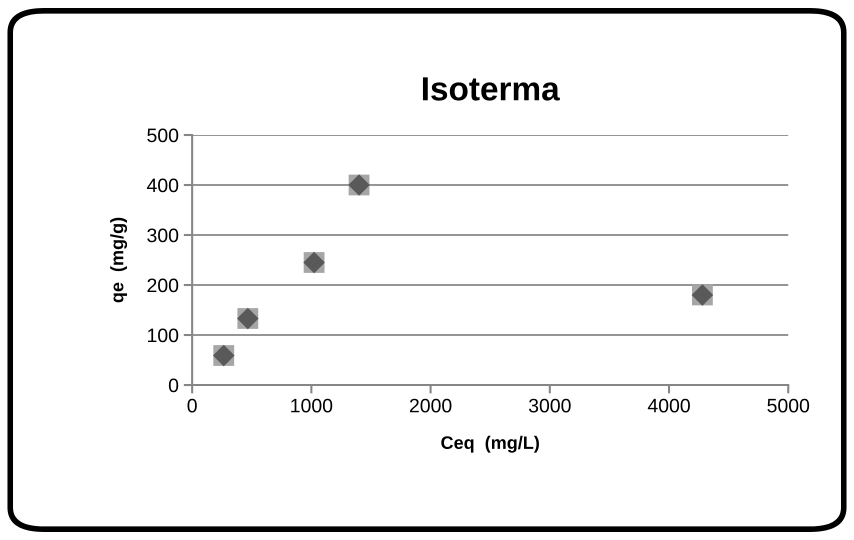 The image size is (854, 540). What do you see at coordinates (549, 405) in the screenshot?
I see `x-tick-label: 3000` at bounding box center [549, 405].